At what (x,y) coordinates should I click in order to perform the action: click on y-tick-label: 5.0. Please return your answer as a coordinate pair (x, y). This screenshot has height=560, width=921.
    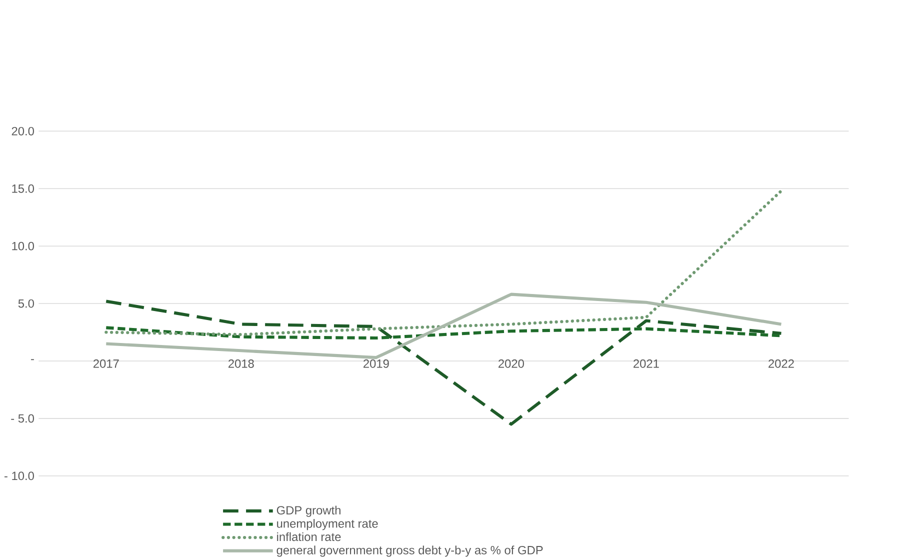
    Looking at the image, I should click on (26, 303).